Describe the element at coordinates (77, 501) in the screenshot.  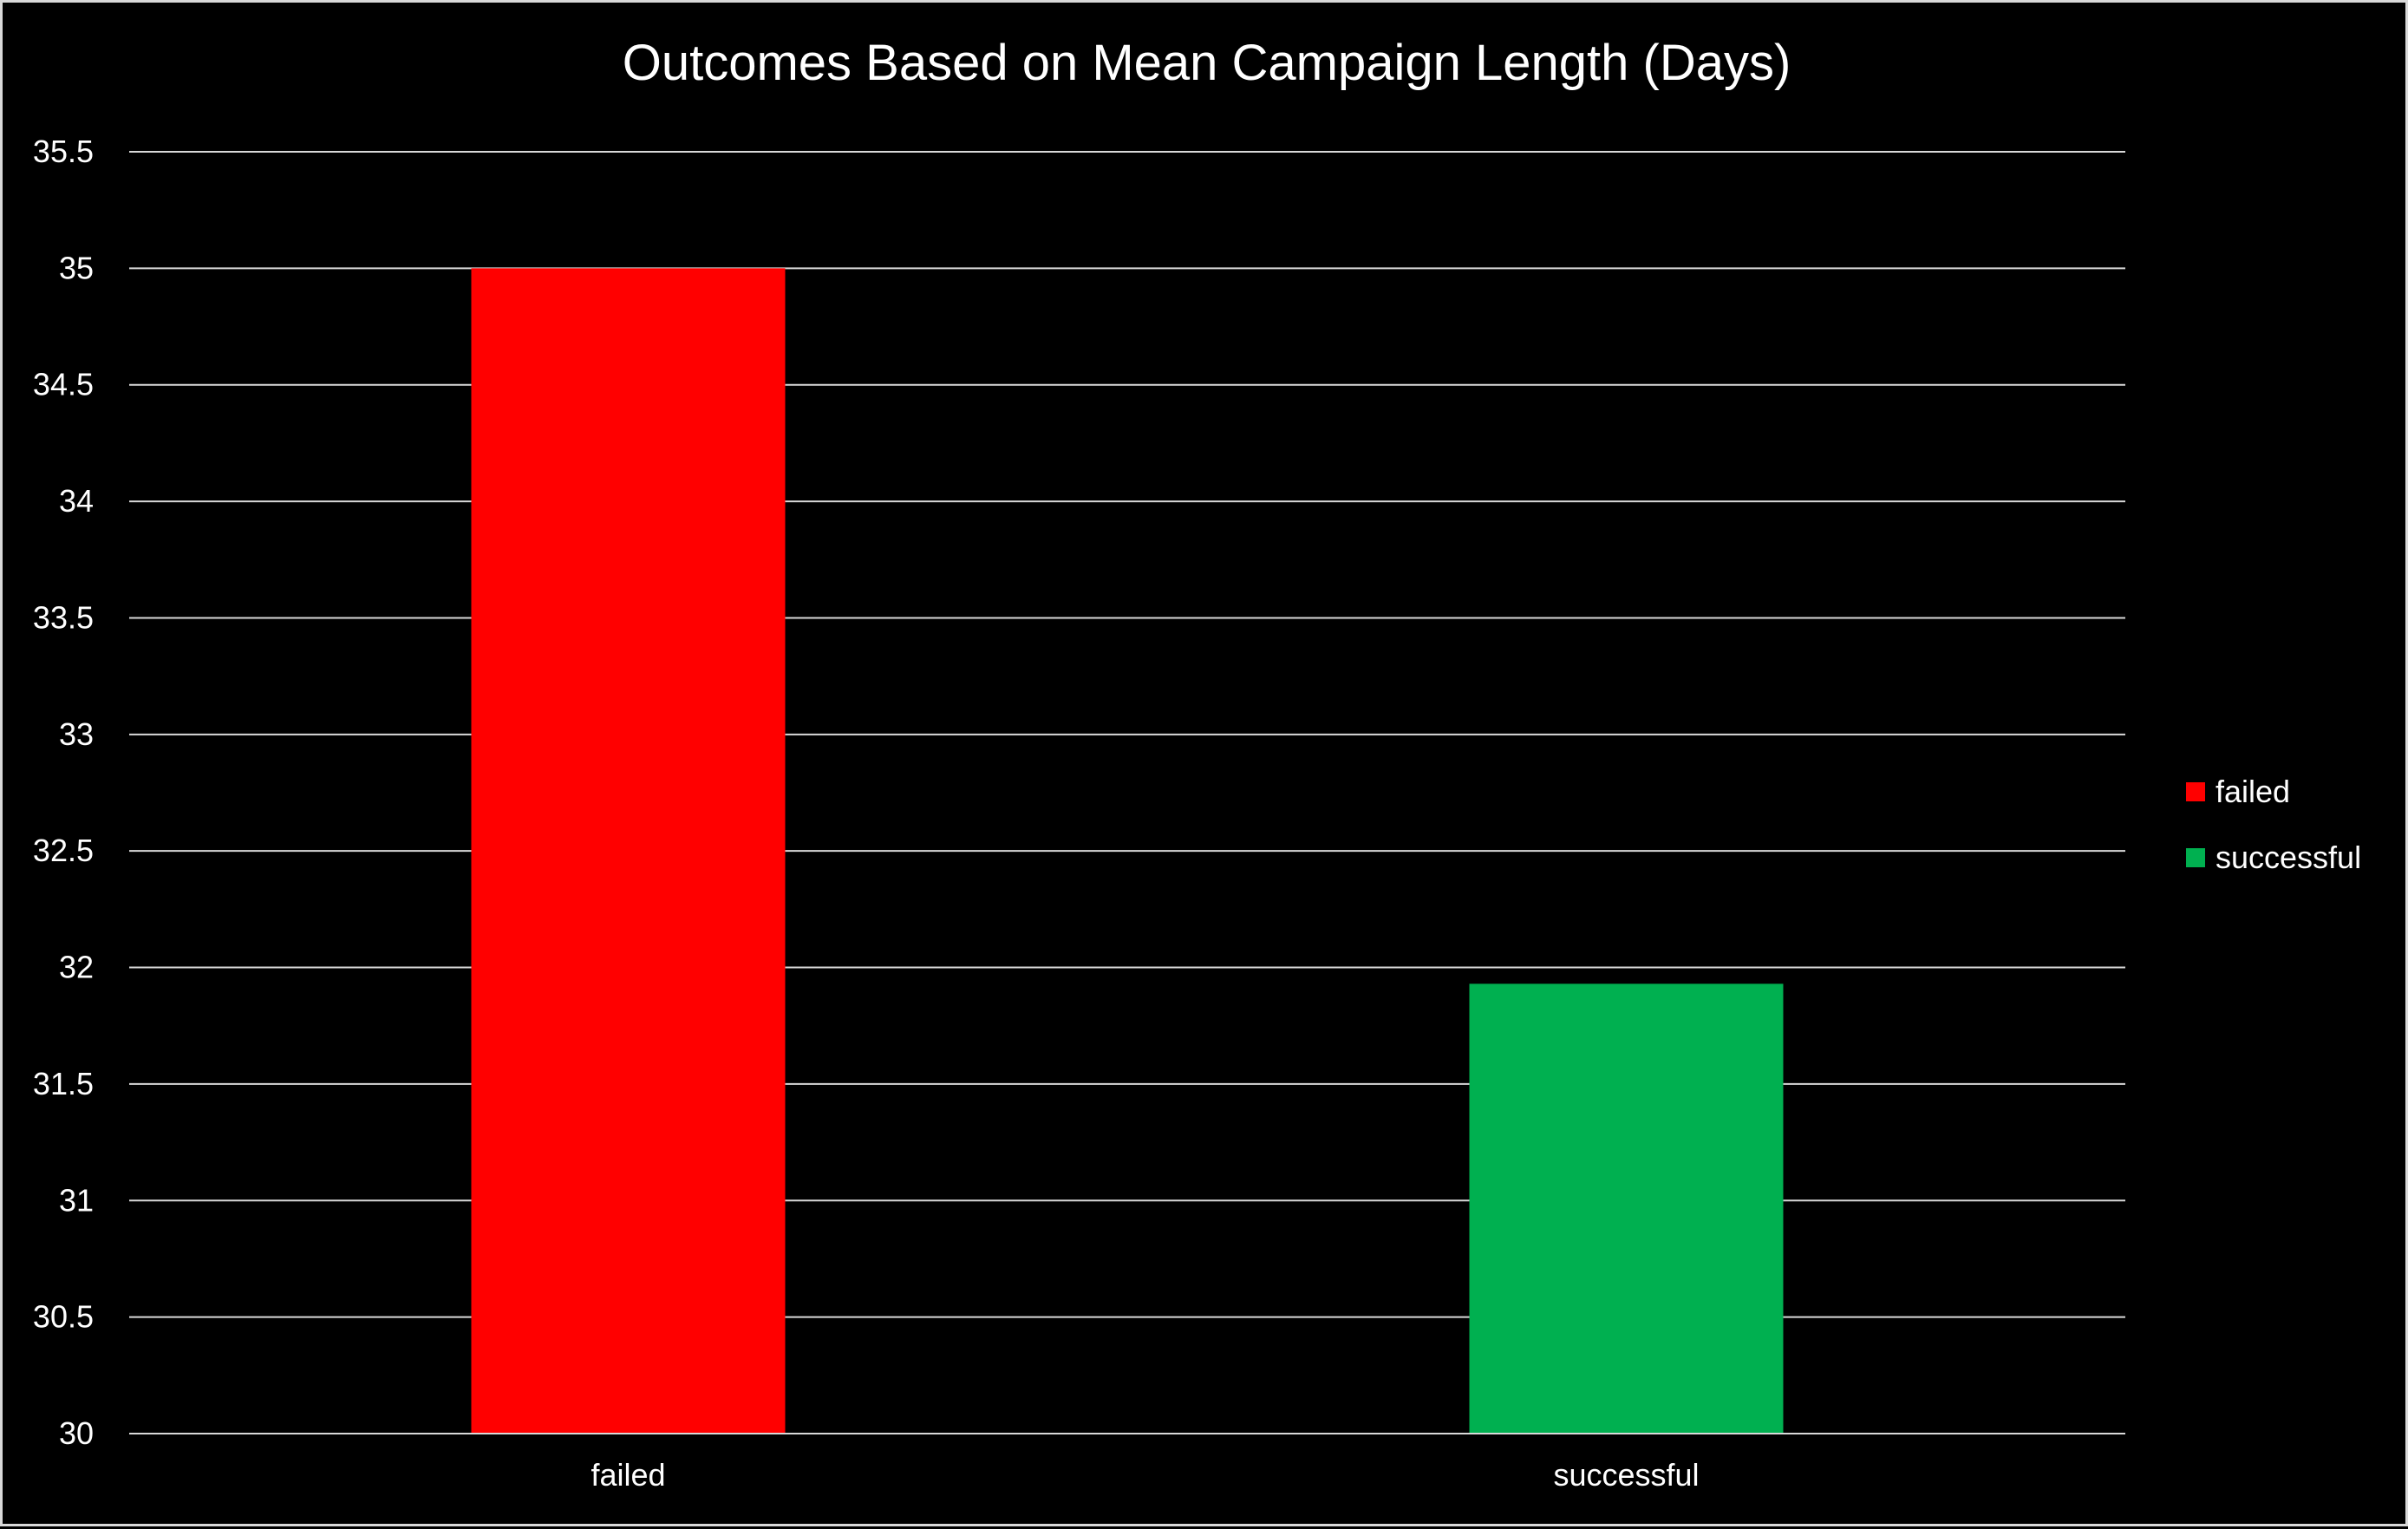
I see `y-tick-label: 34` at that location.